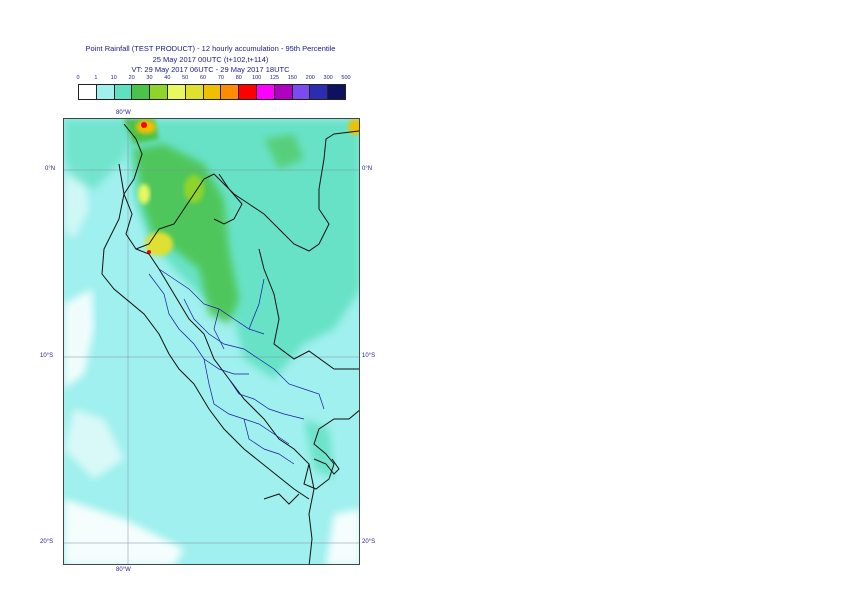  I want to click on legend-label: 80, so click(238, 78).